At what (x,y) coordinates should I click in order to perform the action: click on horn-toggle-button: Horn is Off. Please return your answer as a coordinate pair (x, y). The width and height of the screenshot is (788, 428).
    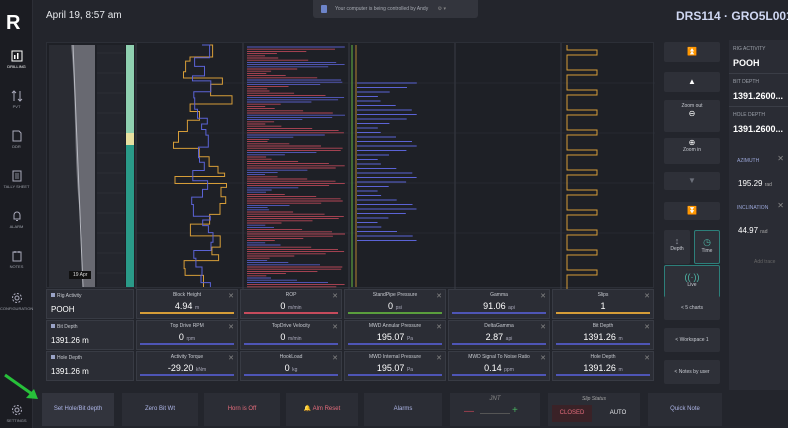
    Looking at the image, I should click on (242, 409).